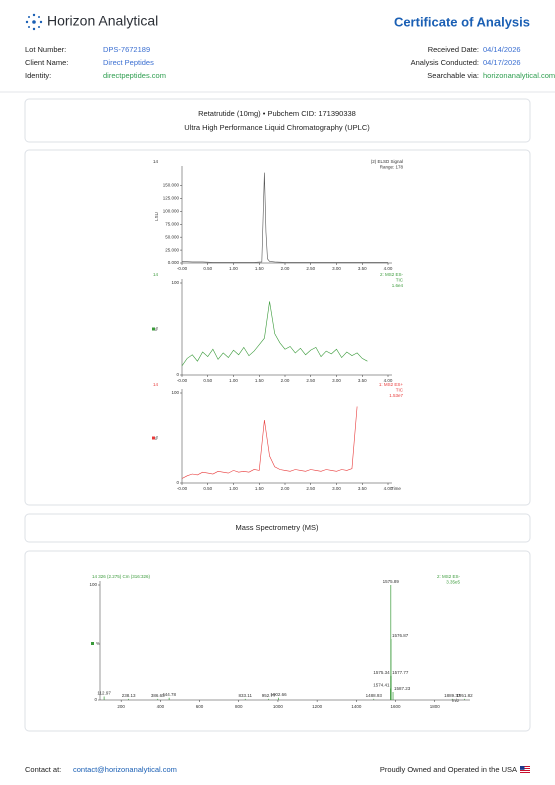 The height and width of the screenshot is (785, 555). What do you see at coordinates (34, 22) in the screenshot?
I see `logo-icon` at bounding box center [34, 22].